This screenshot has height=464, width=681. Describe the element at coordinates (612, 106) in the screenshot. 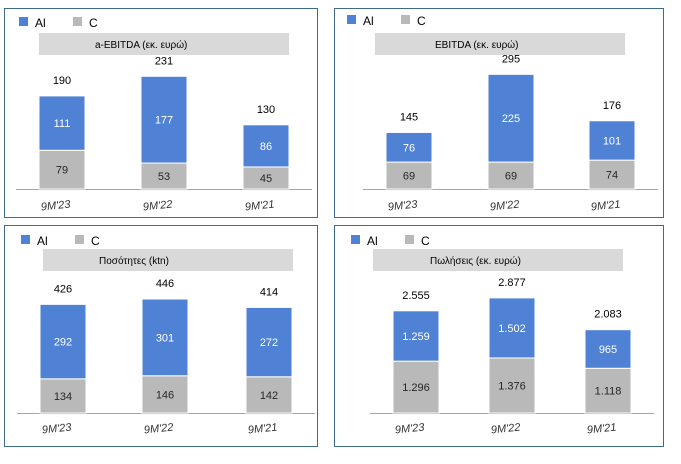

I see `data-label-total: 176` at that location.